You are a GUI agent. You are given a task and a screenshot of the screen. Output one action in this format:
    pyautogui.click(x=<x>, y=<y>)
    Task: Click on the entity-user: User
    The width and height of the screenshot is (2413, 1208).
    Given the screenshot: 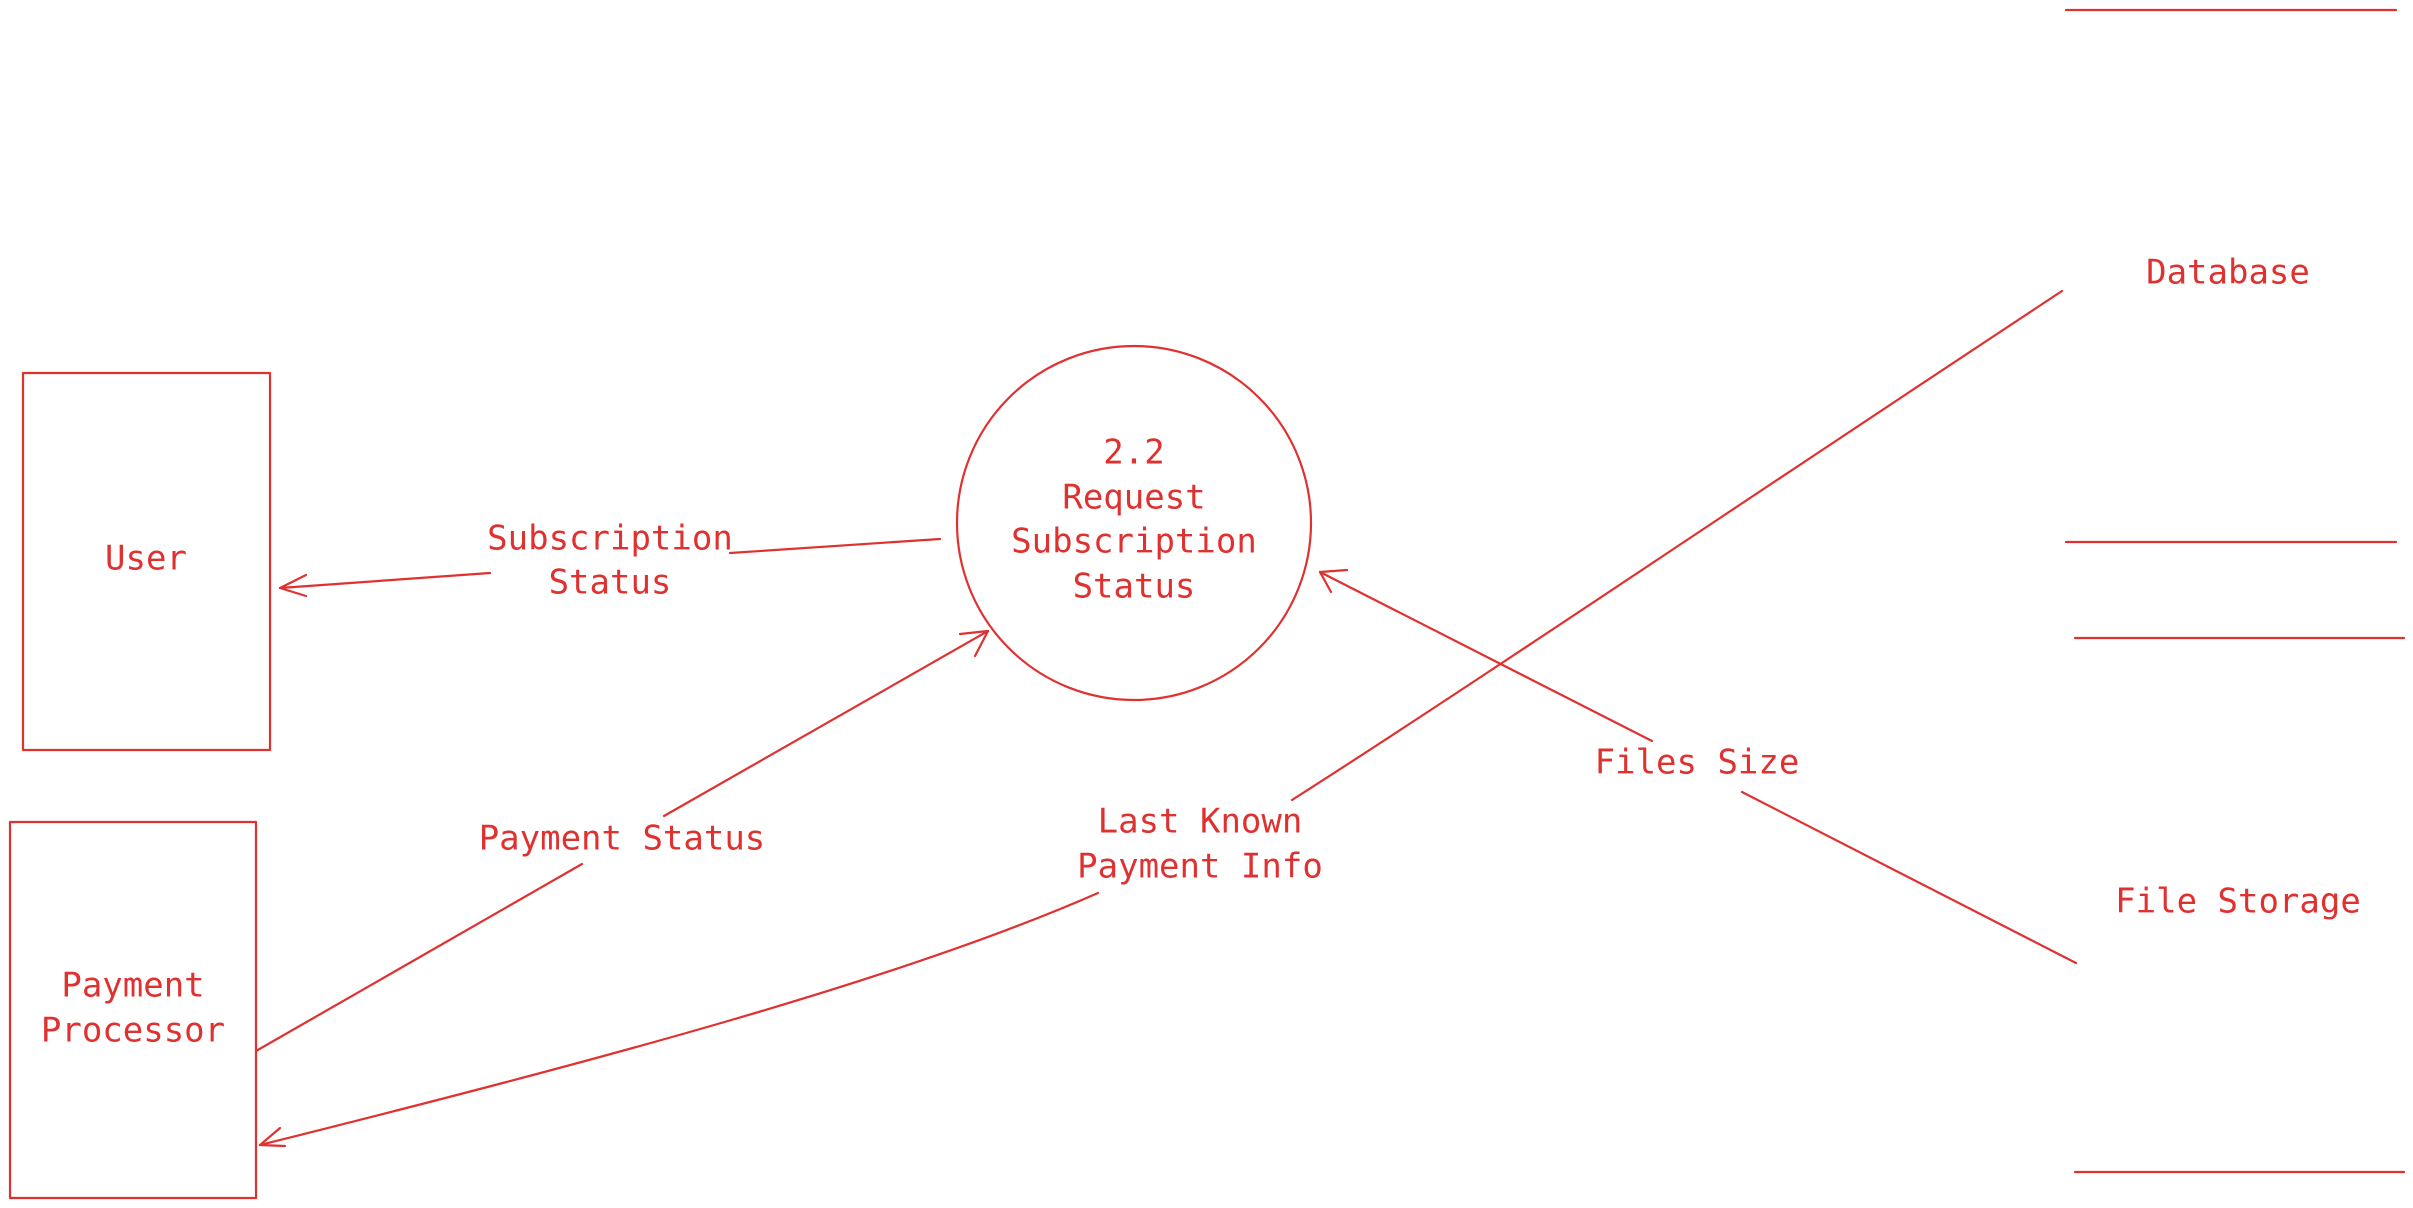 What is the action you would take?
    pyautogui.click(x=146, y=561)
    